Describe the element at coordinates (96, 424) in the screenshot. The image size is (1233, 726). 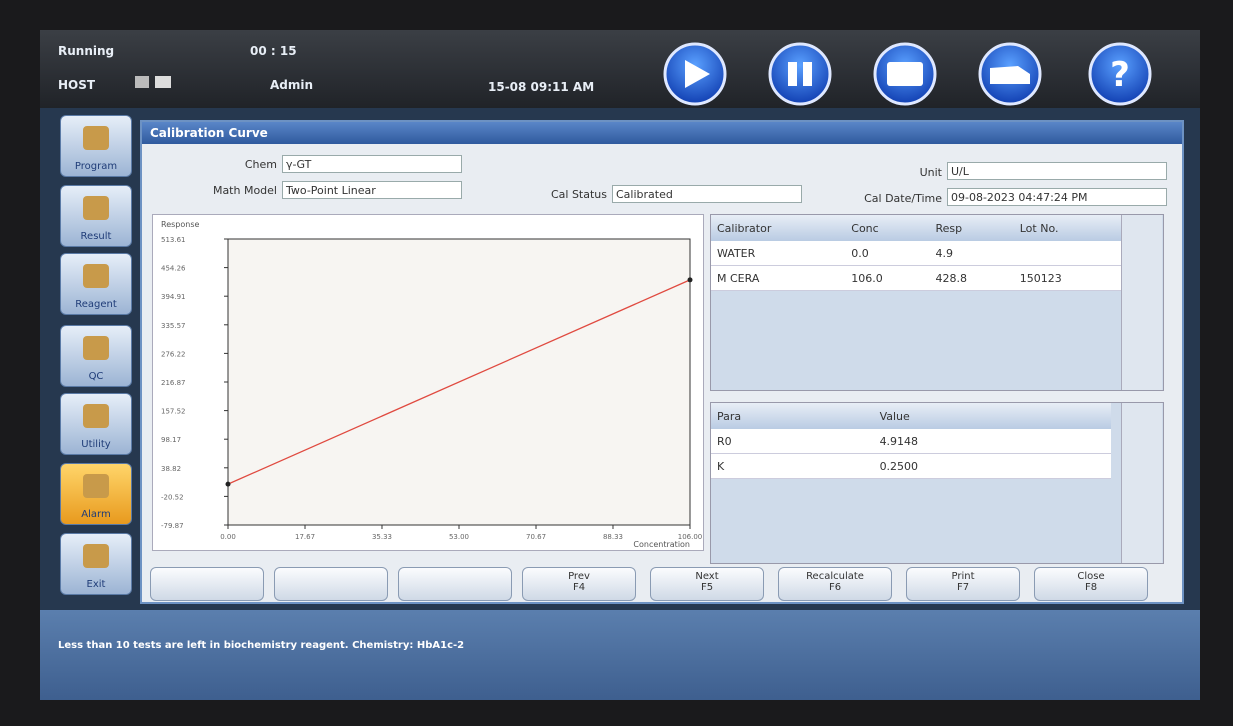
I see `nav-button: Utility` at that location.